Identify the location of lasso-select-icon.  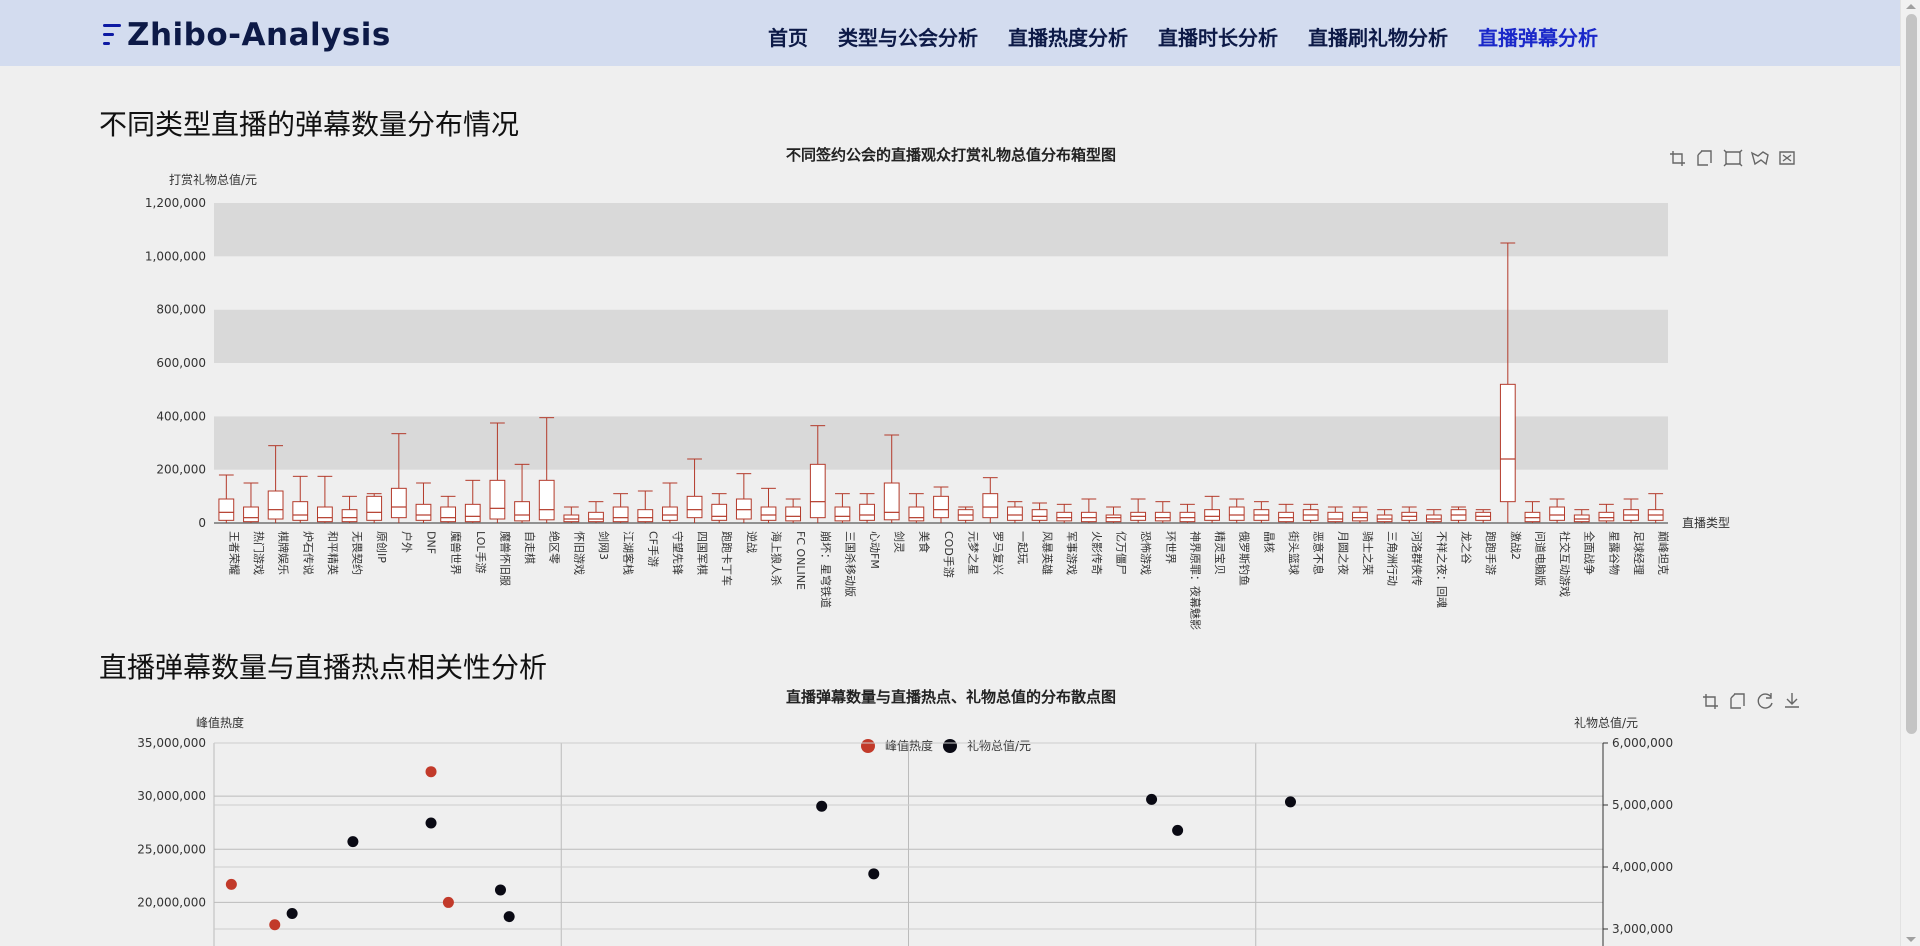
(1759, 158).